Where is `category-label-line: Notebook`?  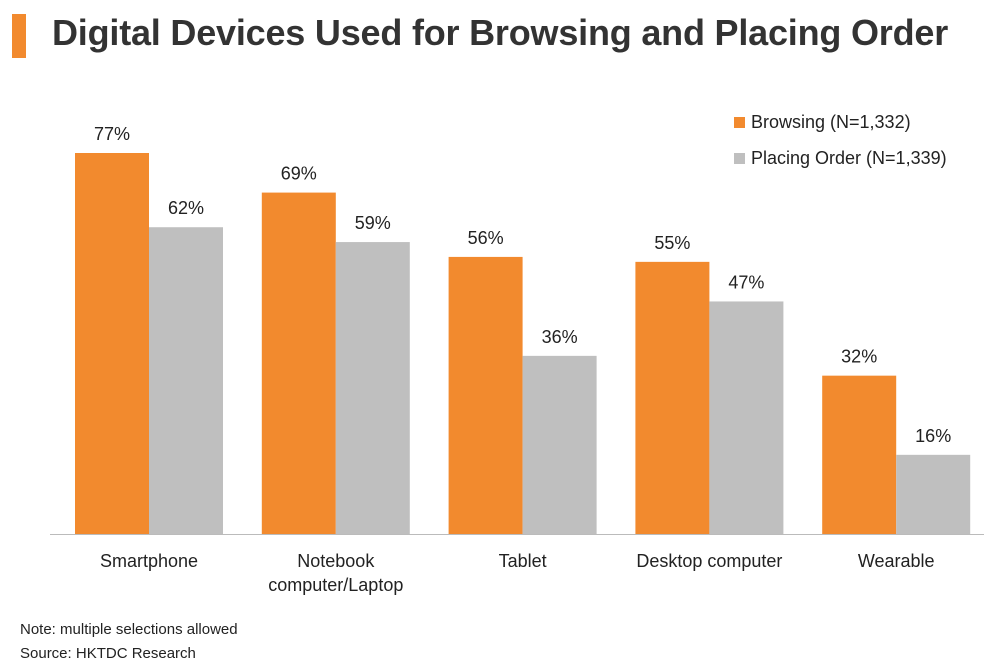
category-label-line: Notebook is located at coordinates (336, 561).